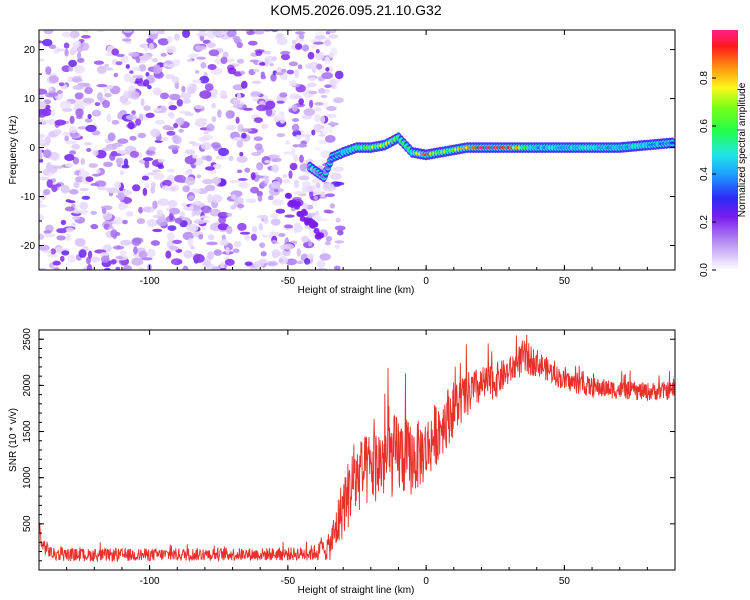 The width and height of the screenshot is (750, 600). What do you see at coordinates (704, 174) in the screenshot?
I see `colorbar-tick-label: 0.4` at bounding box center [704, 174].